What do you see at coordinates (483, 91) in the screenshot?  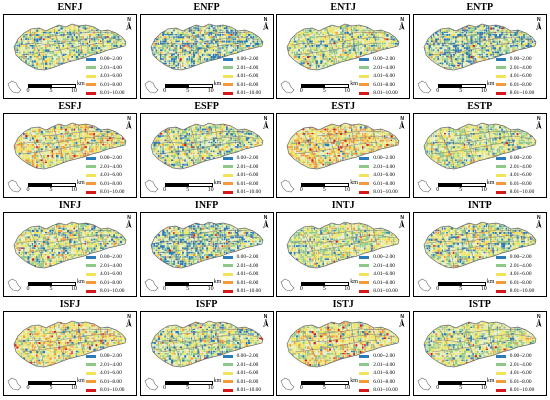 I see `scale-tick-label: 10` at bounding box center [483, 91].